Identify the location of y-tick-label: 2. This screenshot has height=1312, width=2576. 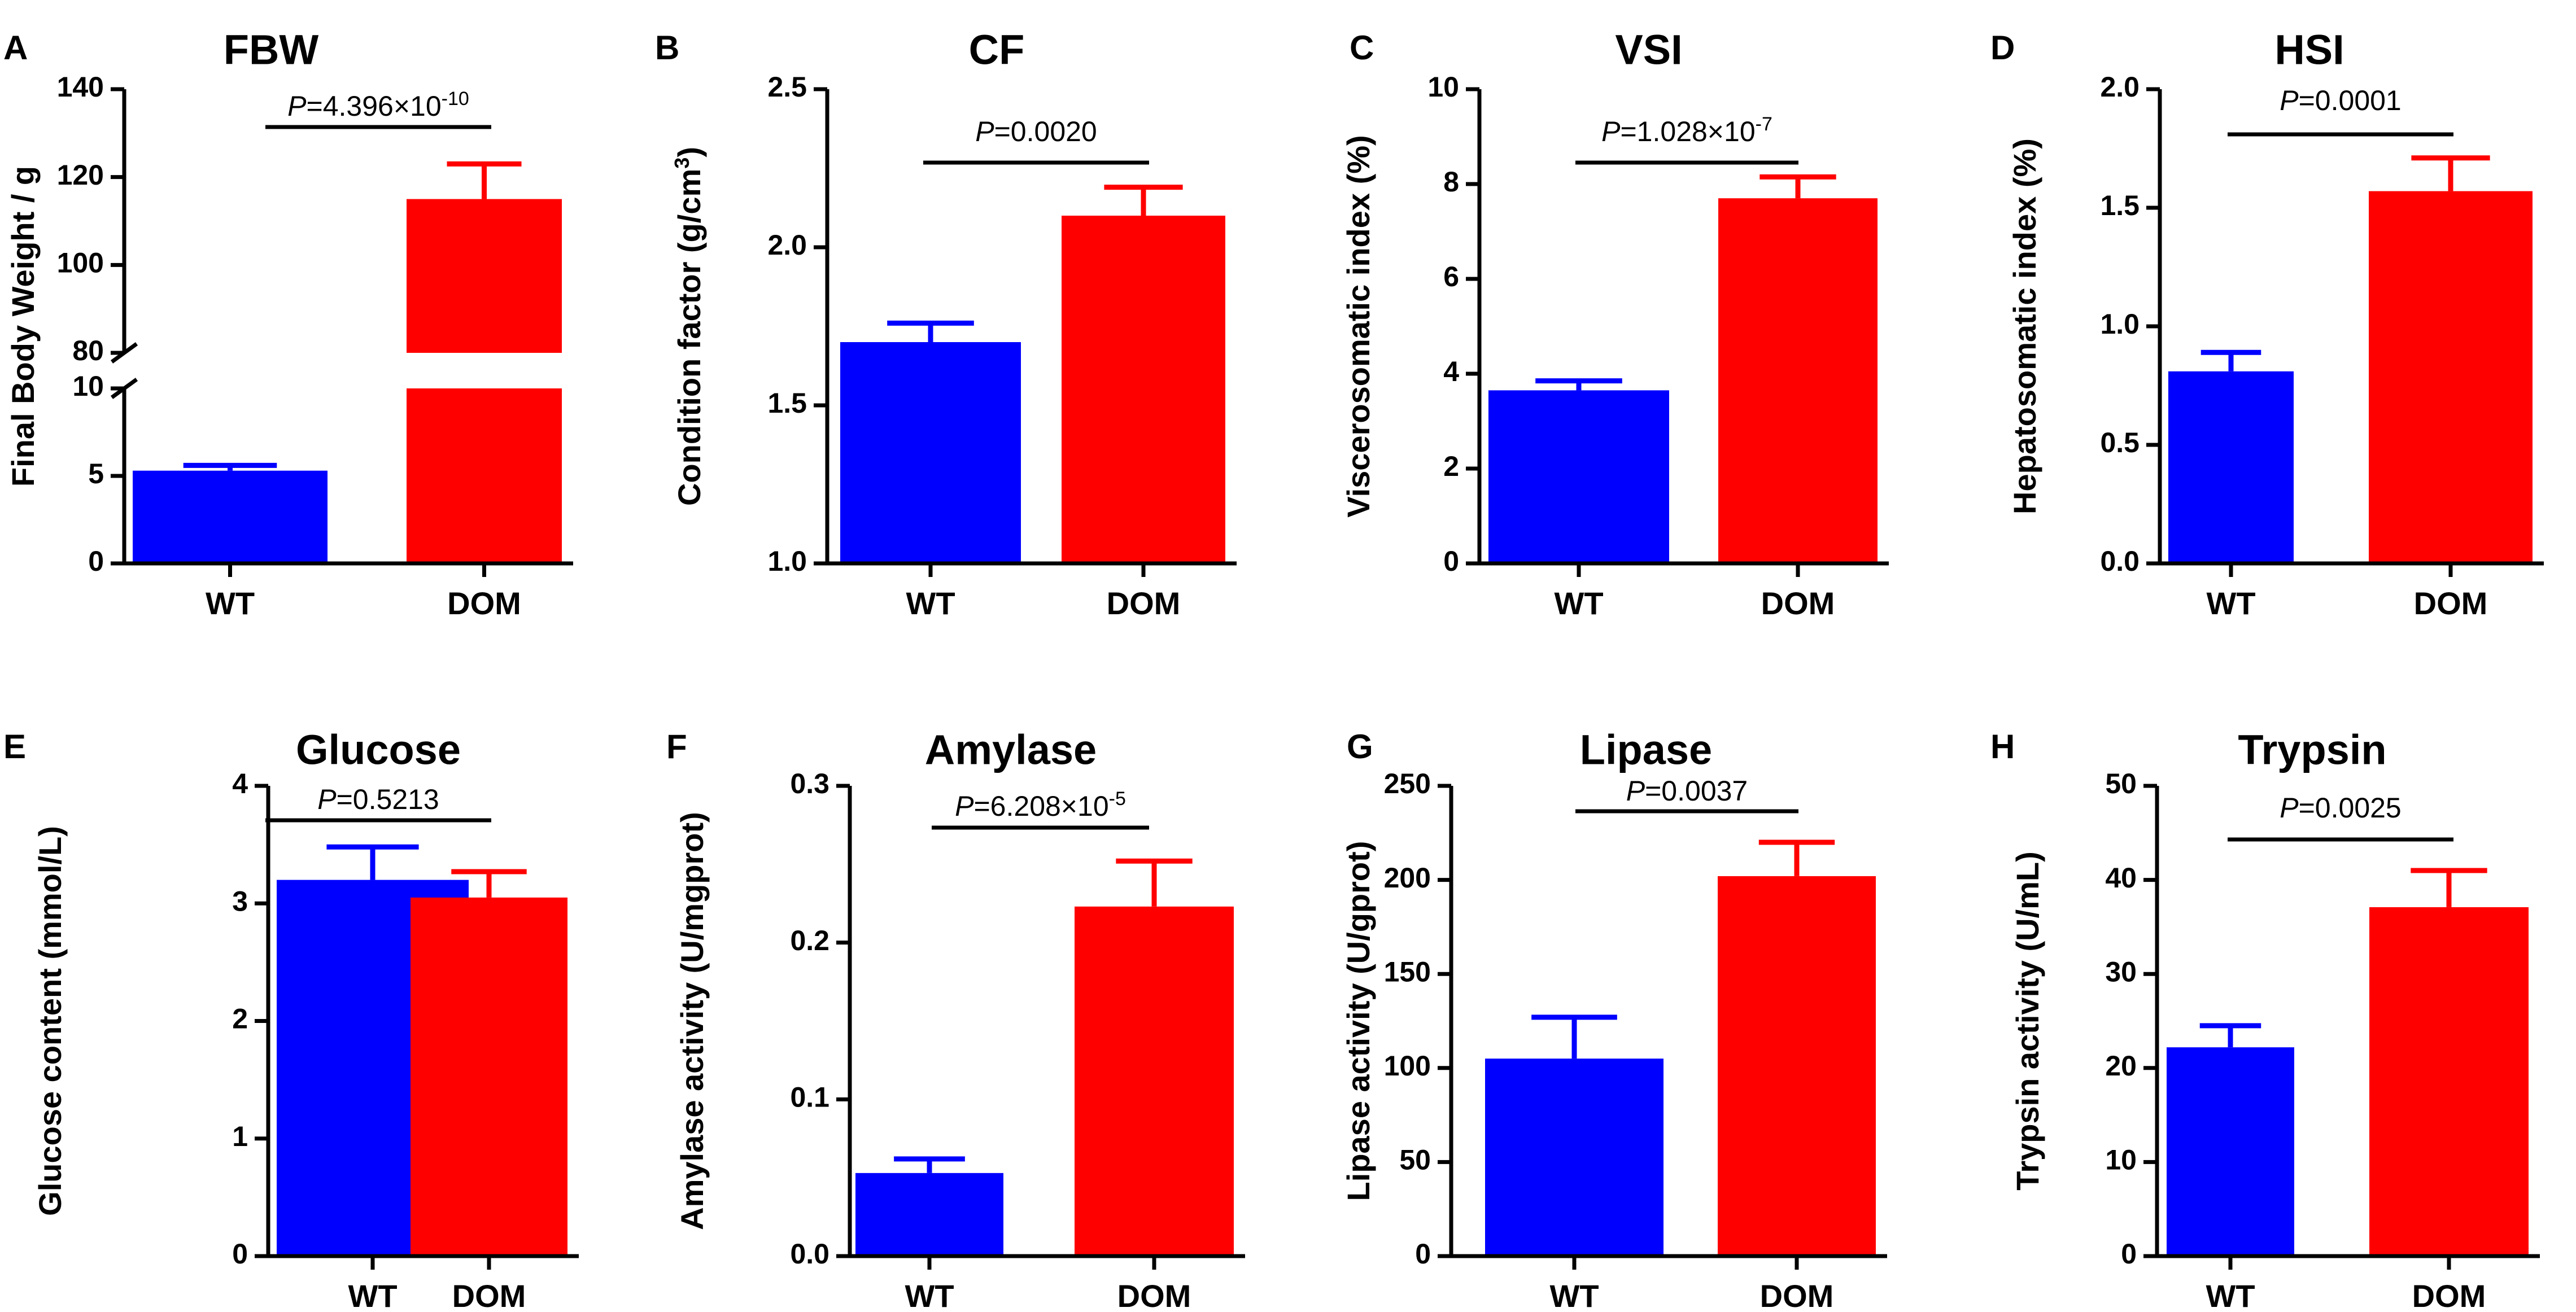
(1451, 466).